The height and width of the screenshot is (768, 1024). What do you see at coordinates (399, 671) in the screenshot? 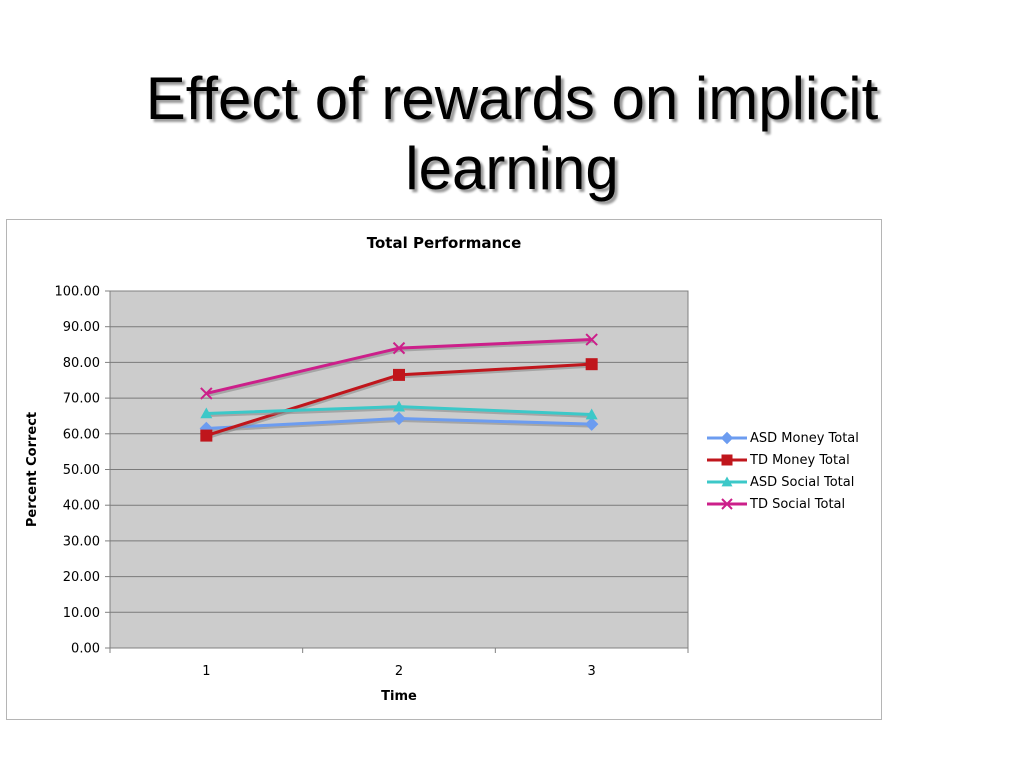
I see `x-tick-label: 2` at bounding box center [399, 671].